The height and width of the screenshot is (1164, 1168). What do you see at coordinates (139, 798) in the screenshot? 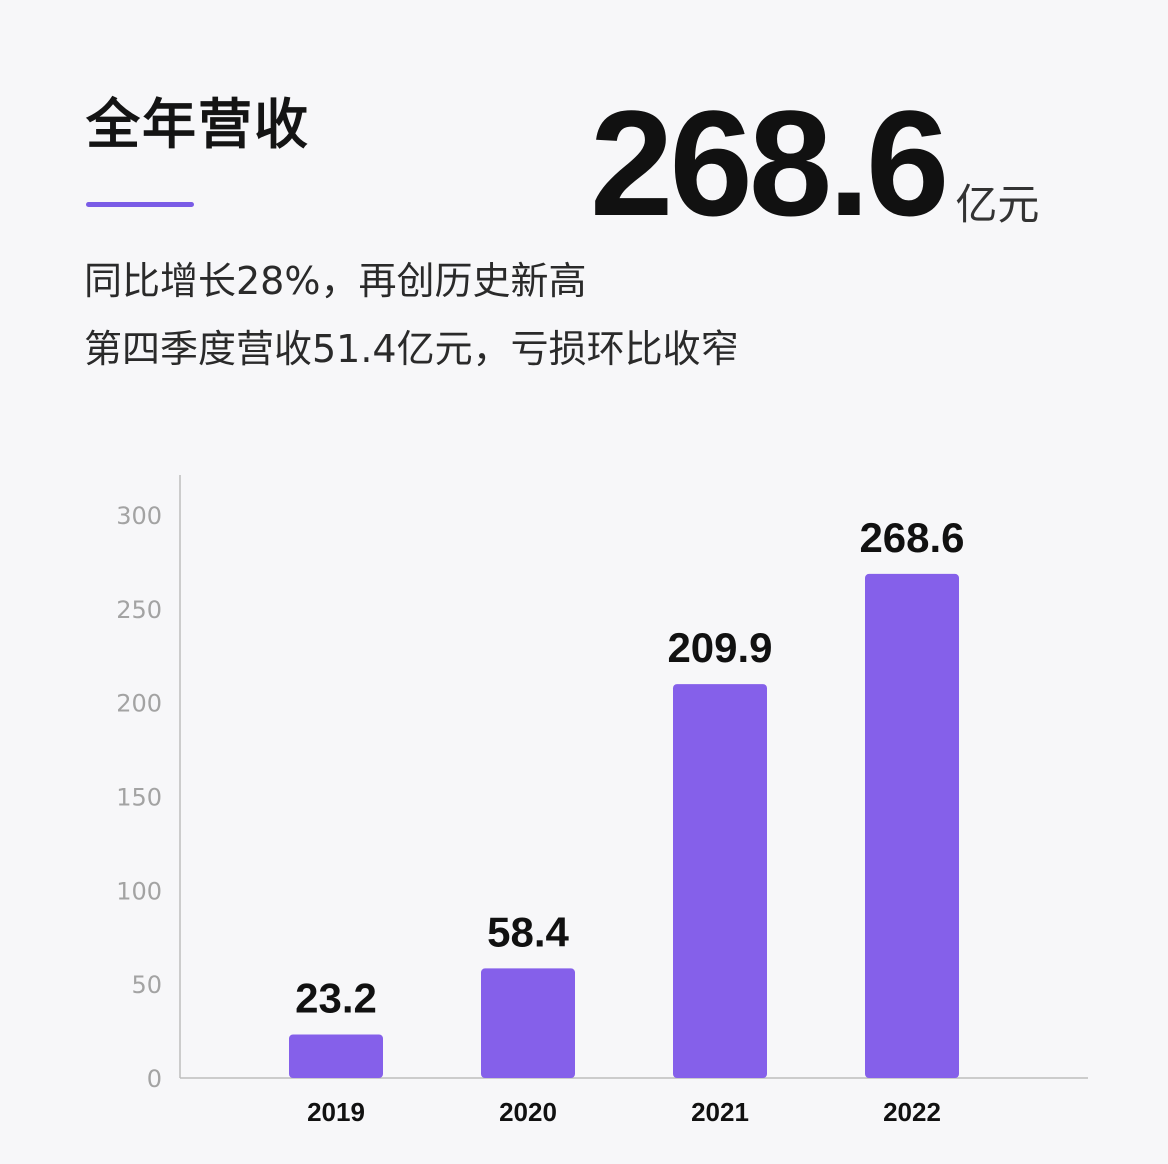
I see `y-tick-label: 150` at bounding box center [139, 798].